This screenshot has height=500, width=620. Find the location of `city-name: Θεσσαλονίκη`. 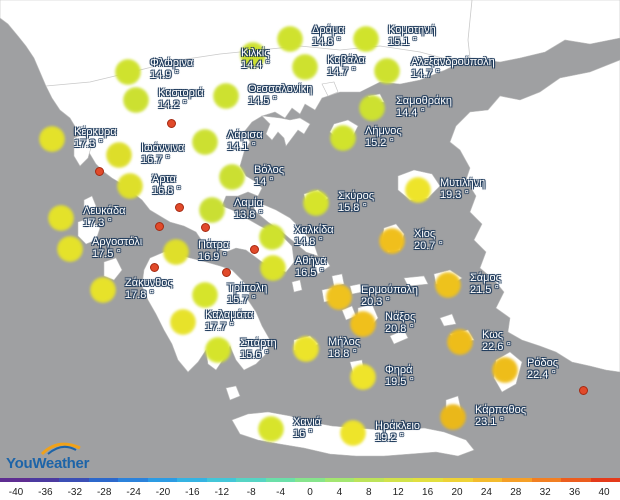

city-name: Θεσσαλονίκη is located at coordinates (280, 89).